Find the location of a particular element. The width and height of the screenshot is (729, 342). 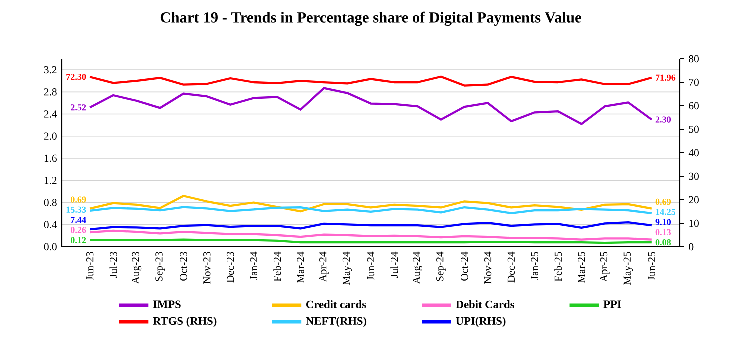

x-tick-label: Jul-23 is located at coordinates (114, 265).